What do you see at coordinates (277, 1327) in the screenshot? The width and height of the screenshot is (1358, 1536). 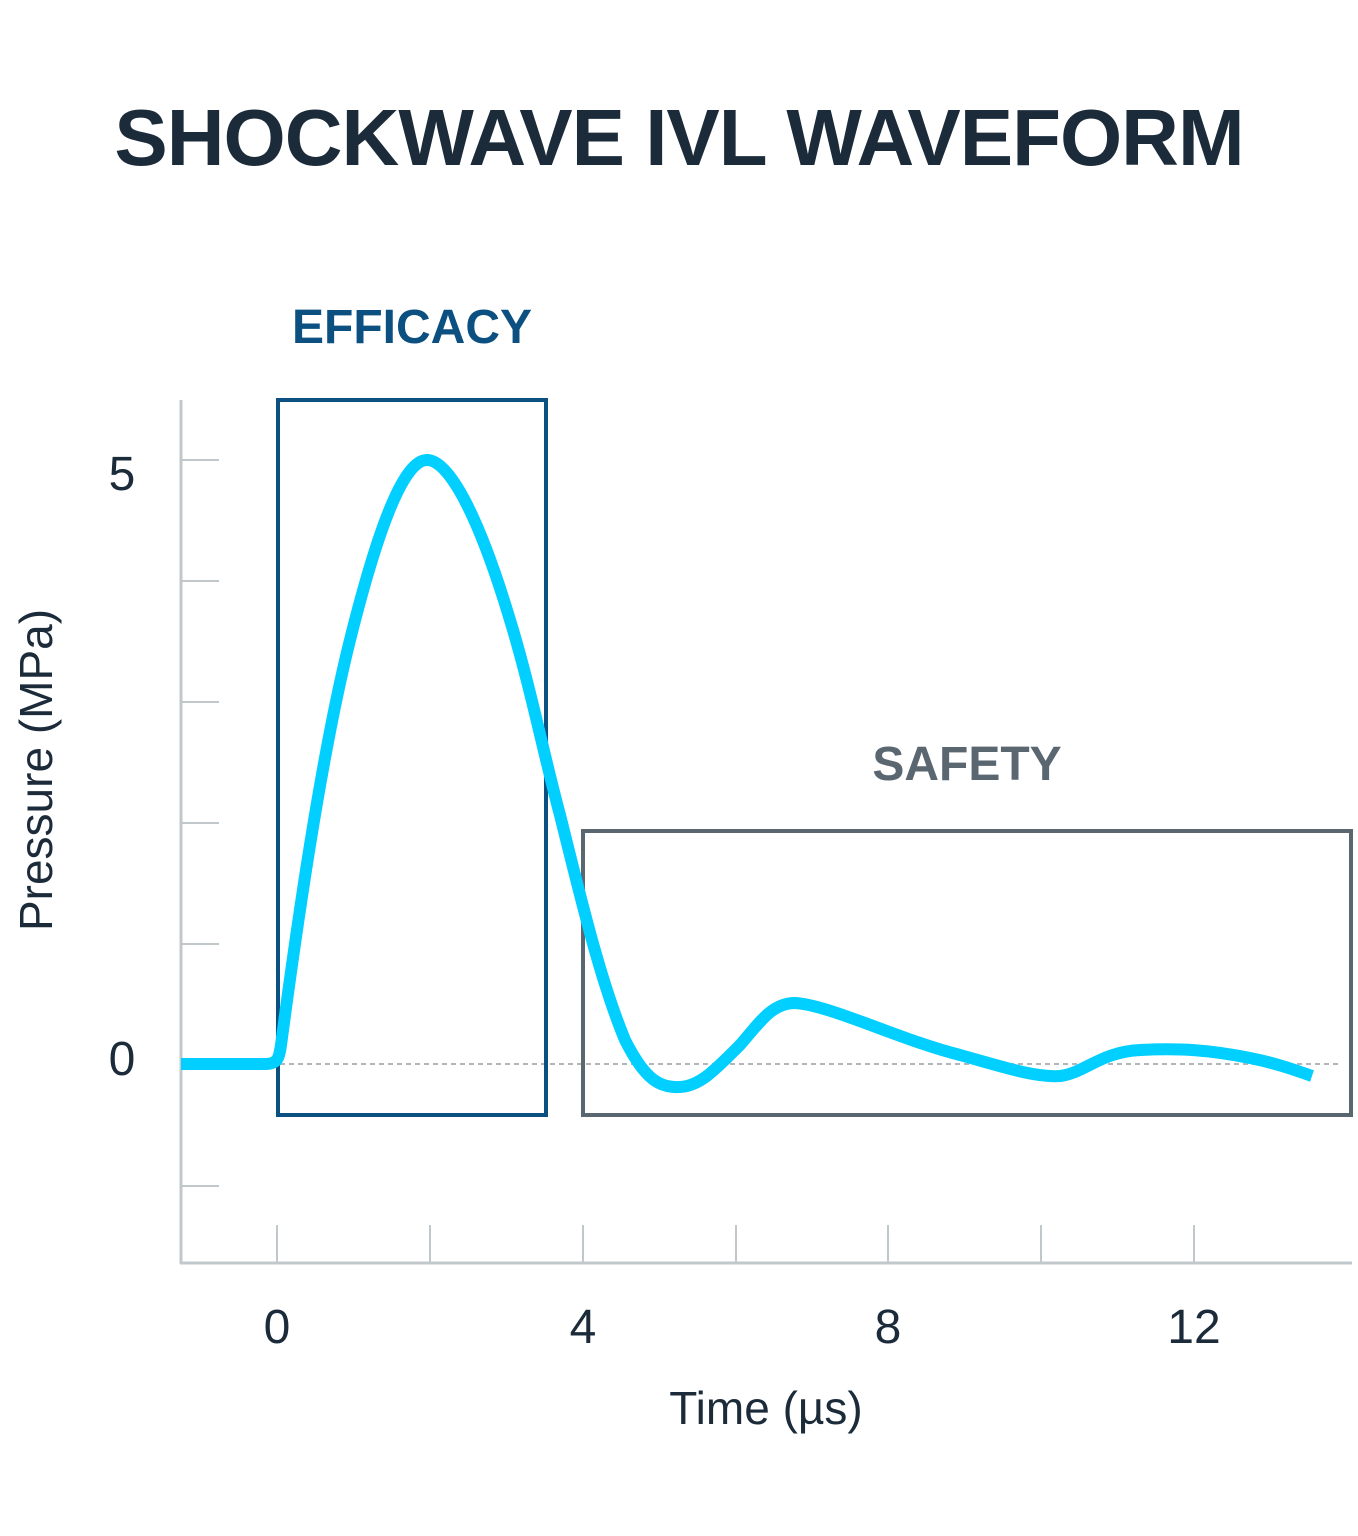 I see `x-tick-label-0: 0` at bounding box center [277, 1327].